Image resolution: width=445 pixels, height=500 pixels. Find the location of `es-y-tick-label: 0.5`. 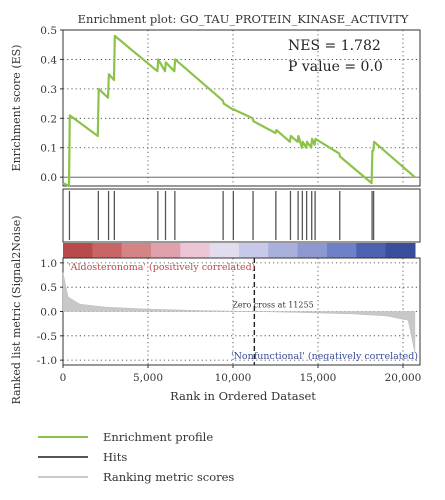

es-y-tick-label: 0.5 is located at coordinates (48, 31).